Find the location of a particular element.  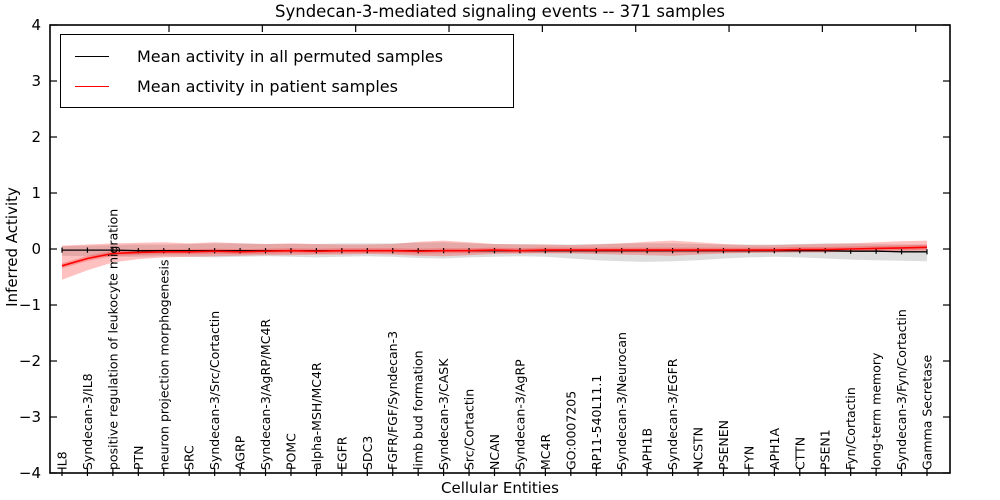

x-axis-label: Cellular Entities is located at coordinates (500, 488).